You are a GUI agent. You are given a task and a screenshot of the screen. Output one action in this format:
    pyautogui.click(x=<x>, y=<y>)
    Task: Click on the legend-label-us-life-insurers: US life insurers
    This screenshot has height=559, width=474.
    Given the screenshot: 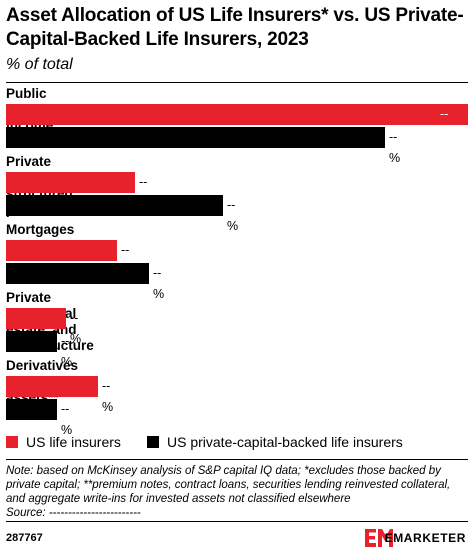 What is the action you would take?
    pyautogui.click(x=73, y=442)
    